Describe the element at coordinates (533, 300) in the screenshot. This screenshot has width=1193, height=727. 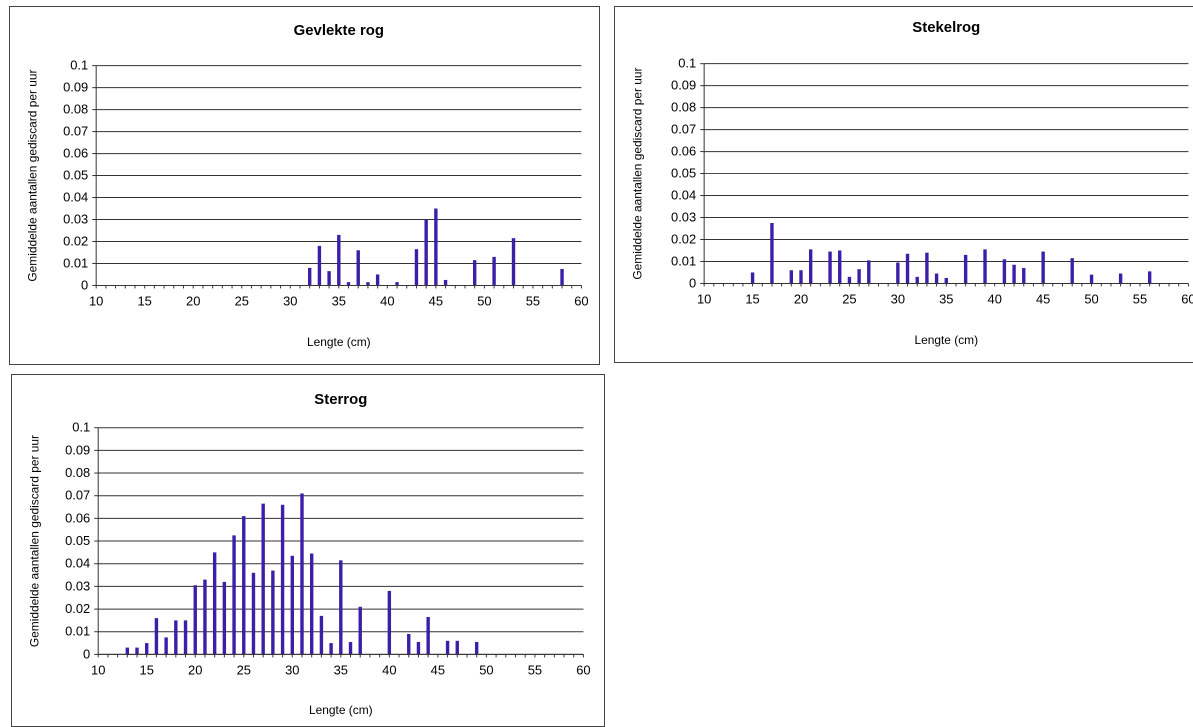
I see `x-tick-label: 55` at that location.